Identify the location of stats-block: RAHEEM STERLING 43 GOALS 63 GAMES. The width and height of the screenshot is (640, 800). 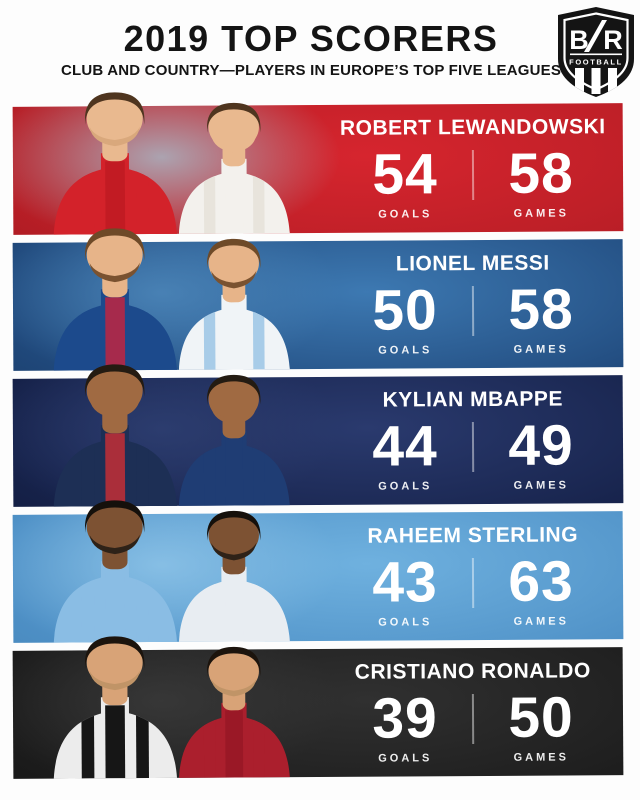
(473, 576).